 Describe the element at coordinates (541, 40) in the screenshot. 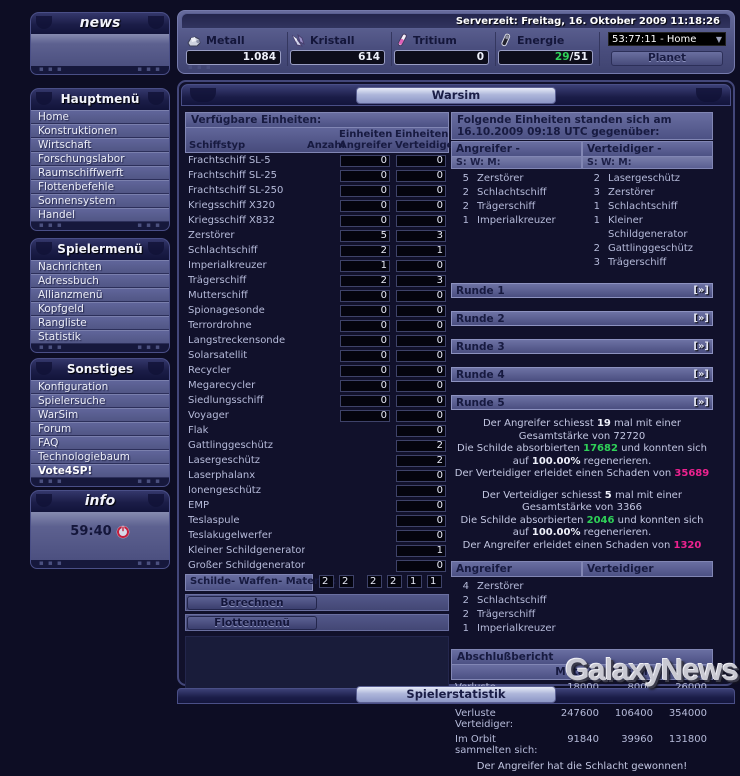

I see `resource-label: Energie` at that location.